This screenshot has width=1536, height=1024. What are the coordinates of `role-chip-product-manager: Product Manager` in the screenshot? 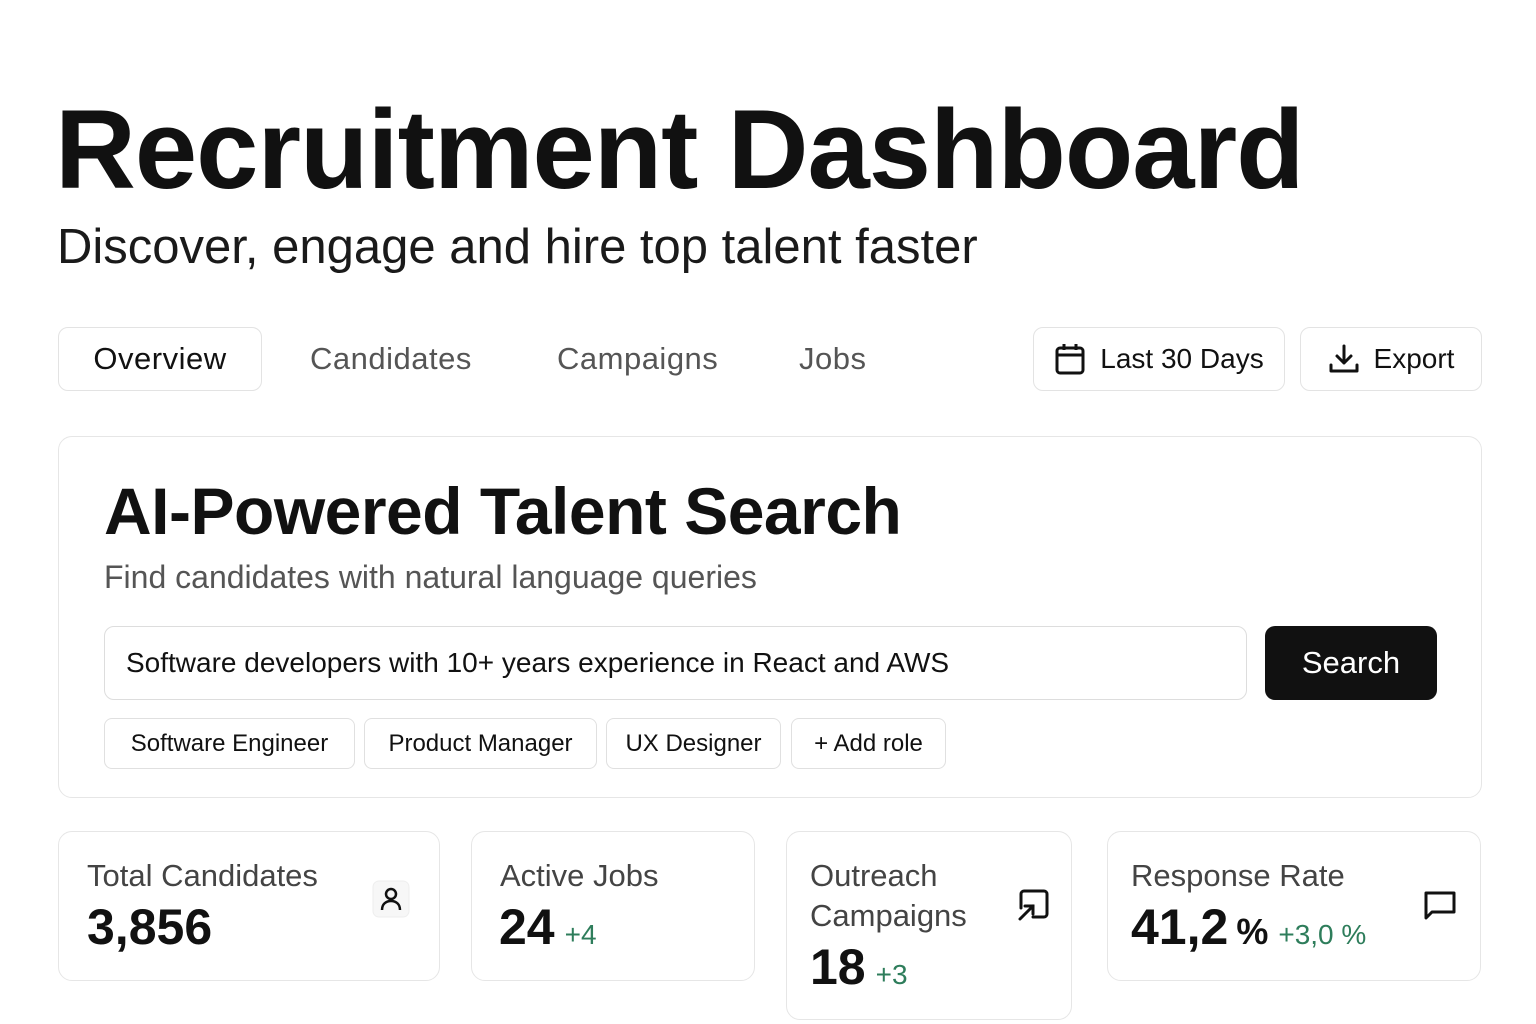 It's located at (480, 743).